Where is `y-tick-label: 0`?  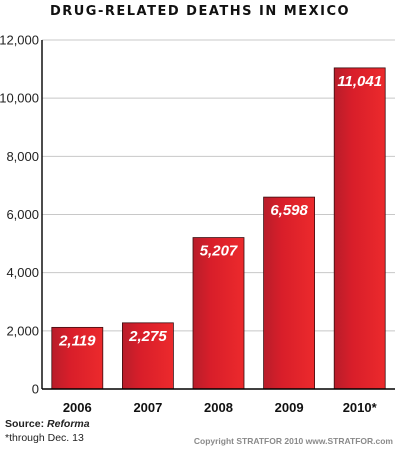 y-tick-label: 0 is located at coordinates (35, 389).